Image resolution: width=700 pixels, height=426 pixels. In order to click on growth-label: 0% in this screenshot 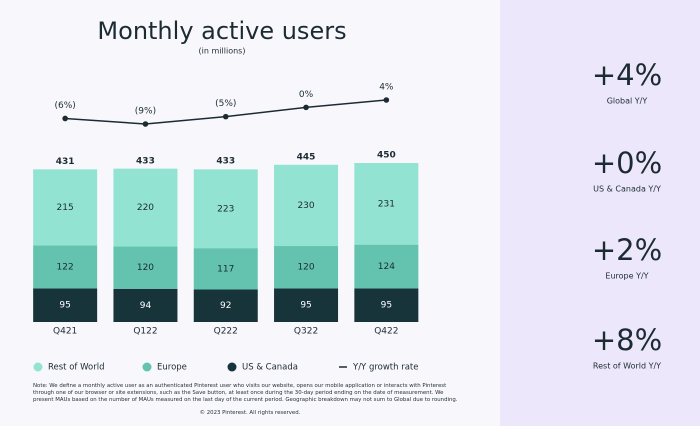, I will do `click(306, 95)`.